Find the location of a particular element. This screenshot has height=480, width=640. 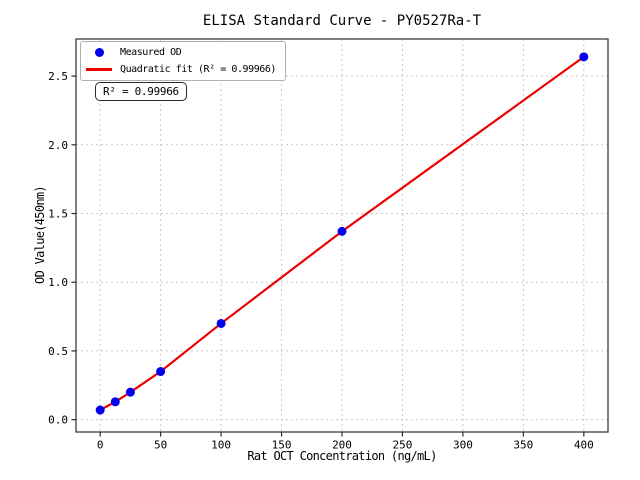

y-tick-label: 2.0 is located at coordinates (58, 145).